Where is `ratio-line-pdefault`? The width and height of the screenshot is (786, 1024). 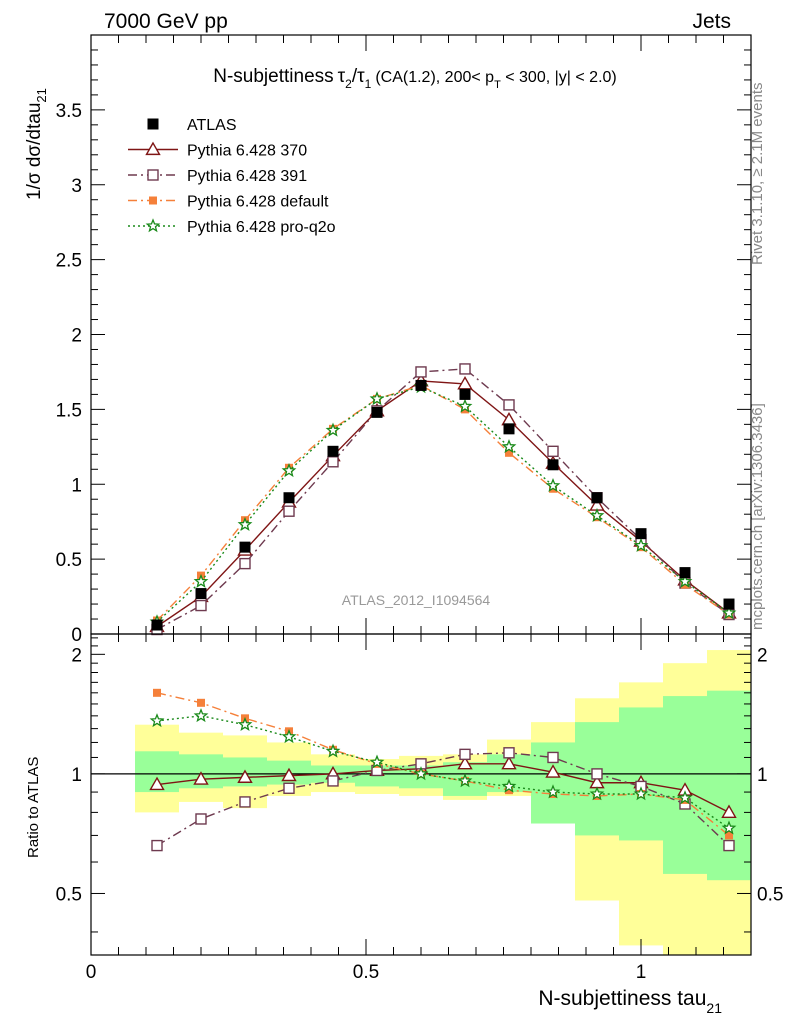
ratio-line-pdefault is located at coordinates (443, 764).